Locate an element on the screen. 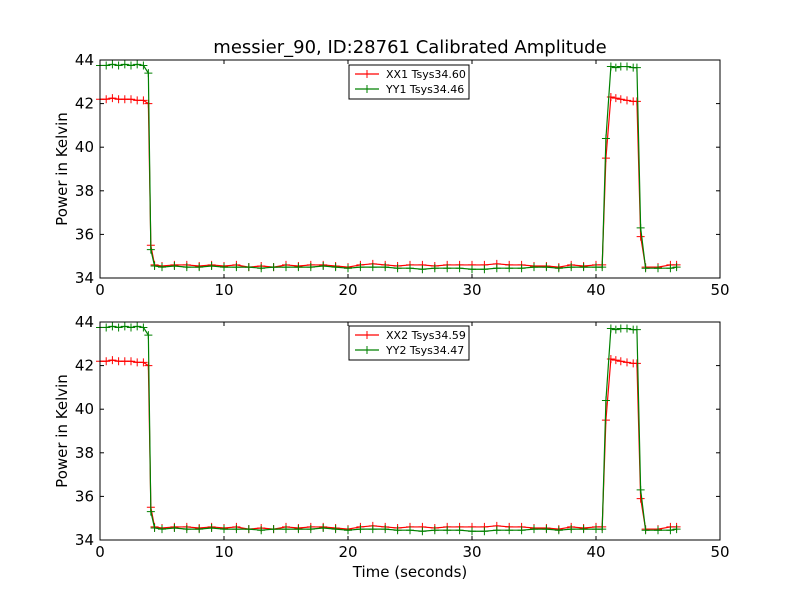 The image size is (800, 600). legend: XX1 Tsys34.60 YY1 Tsys34.46 is located at coordinates (409, 82).